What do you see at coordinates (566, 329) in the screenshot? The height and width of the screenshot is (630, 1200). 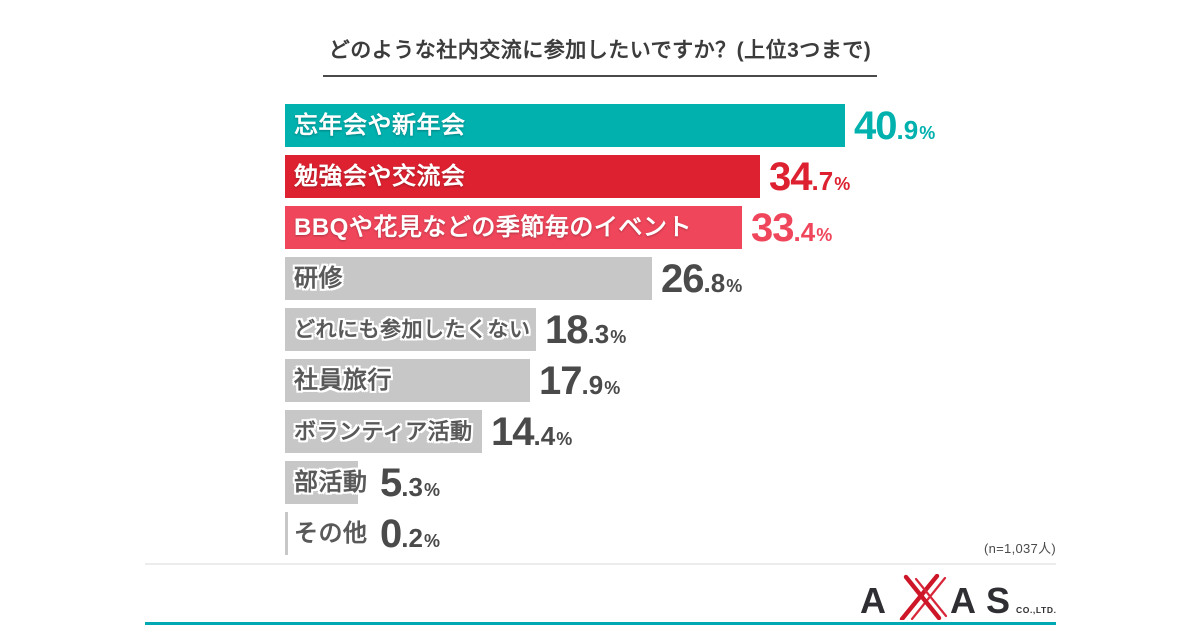 I see `bar-value-int: 18` at bounding box center [566, 329].